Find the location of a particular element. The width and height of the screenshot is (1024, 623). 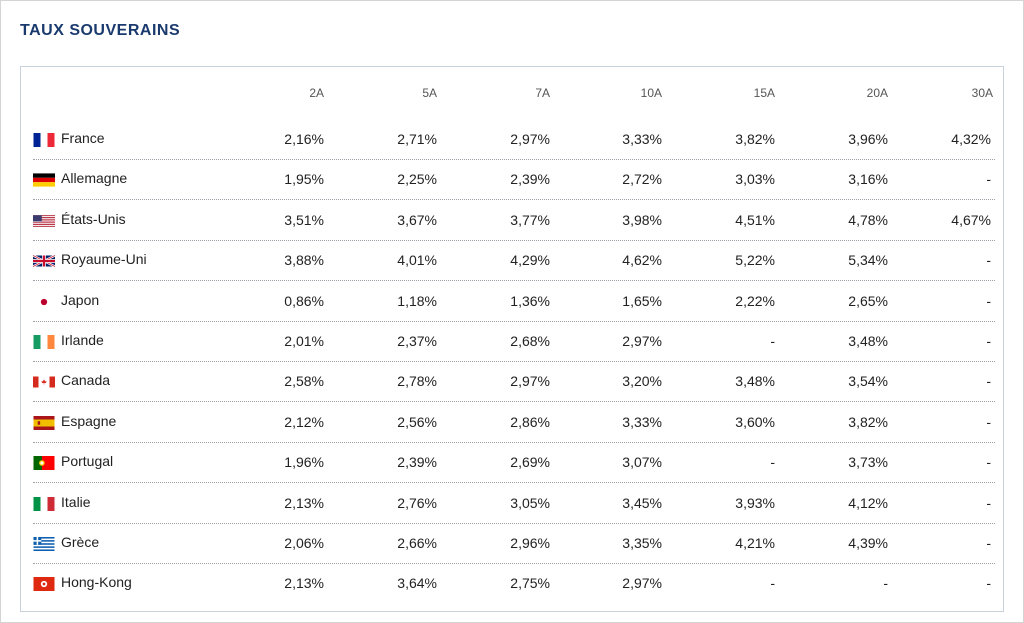

country-name: Canada is located at coordinates (86, 380).